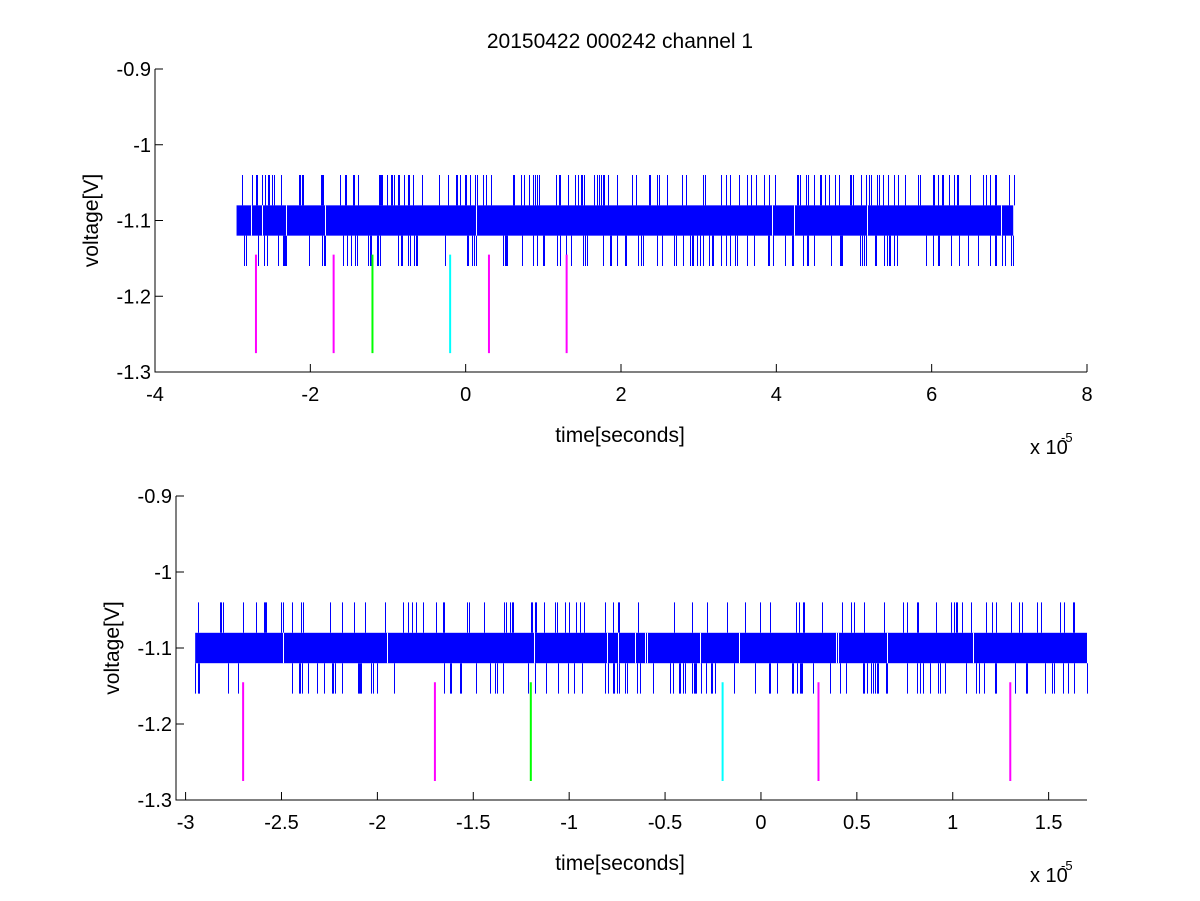 This screenshot has width=1200, height=901. Describe the element at coordinates (665, 823) in the screenshot. I see `x-tick-label: -0.5` at that location.